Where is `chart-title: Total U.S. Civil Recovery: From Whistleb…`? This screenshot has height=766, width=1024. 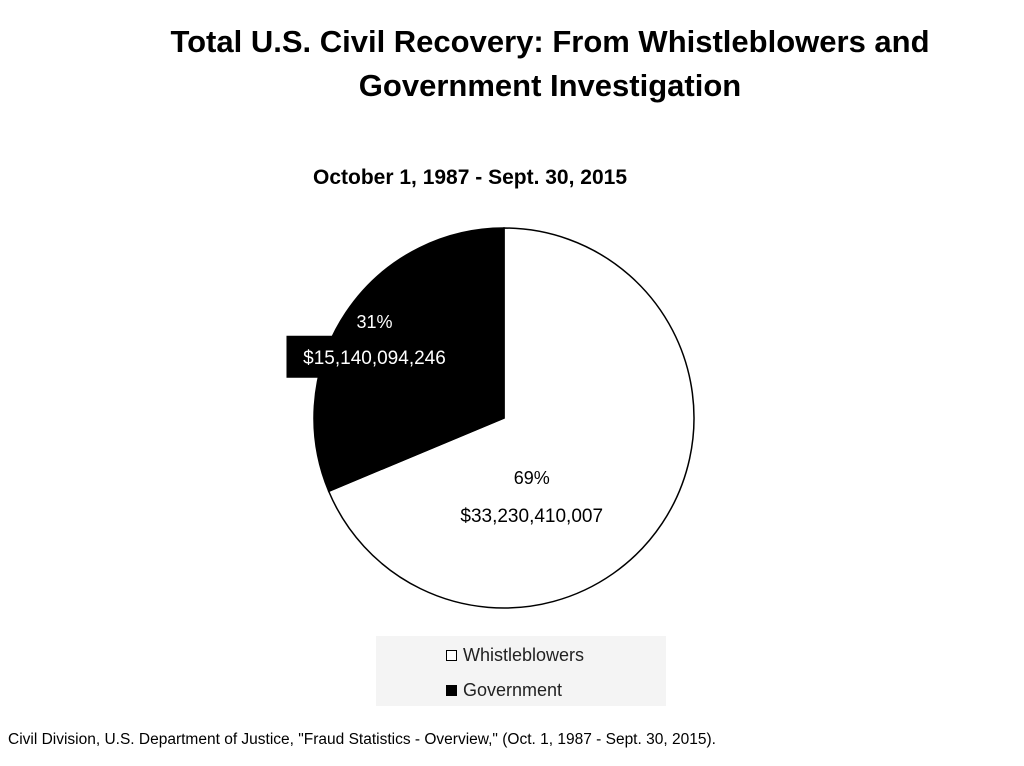 chart-title: Total U.S. Civil Recovery: From Whistleb… is located at coordinates (550, 63).